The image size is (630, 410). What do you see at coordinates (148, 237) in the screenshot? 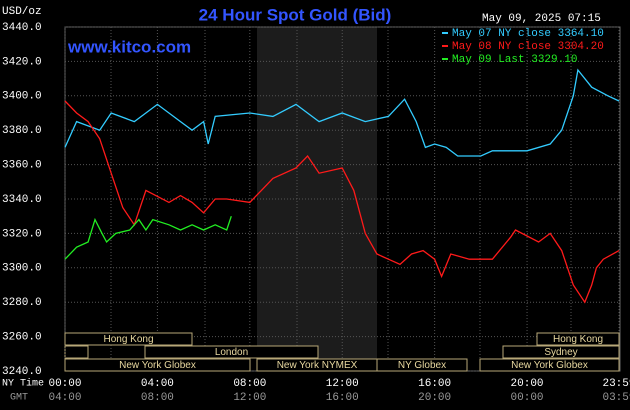
I see `series-line` at bounding box center [148, 237].